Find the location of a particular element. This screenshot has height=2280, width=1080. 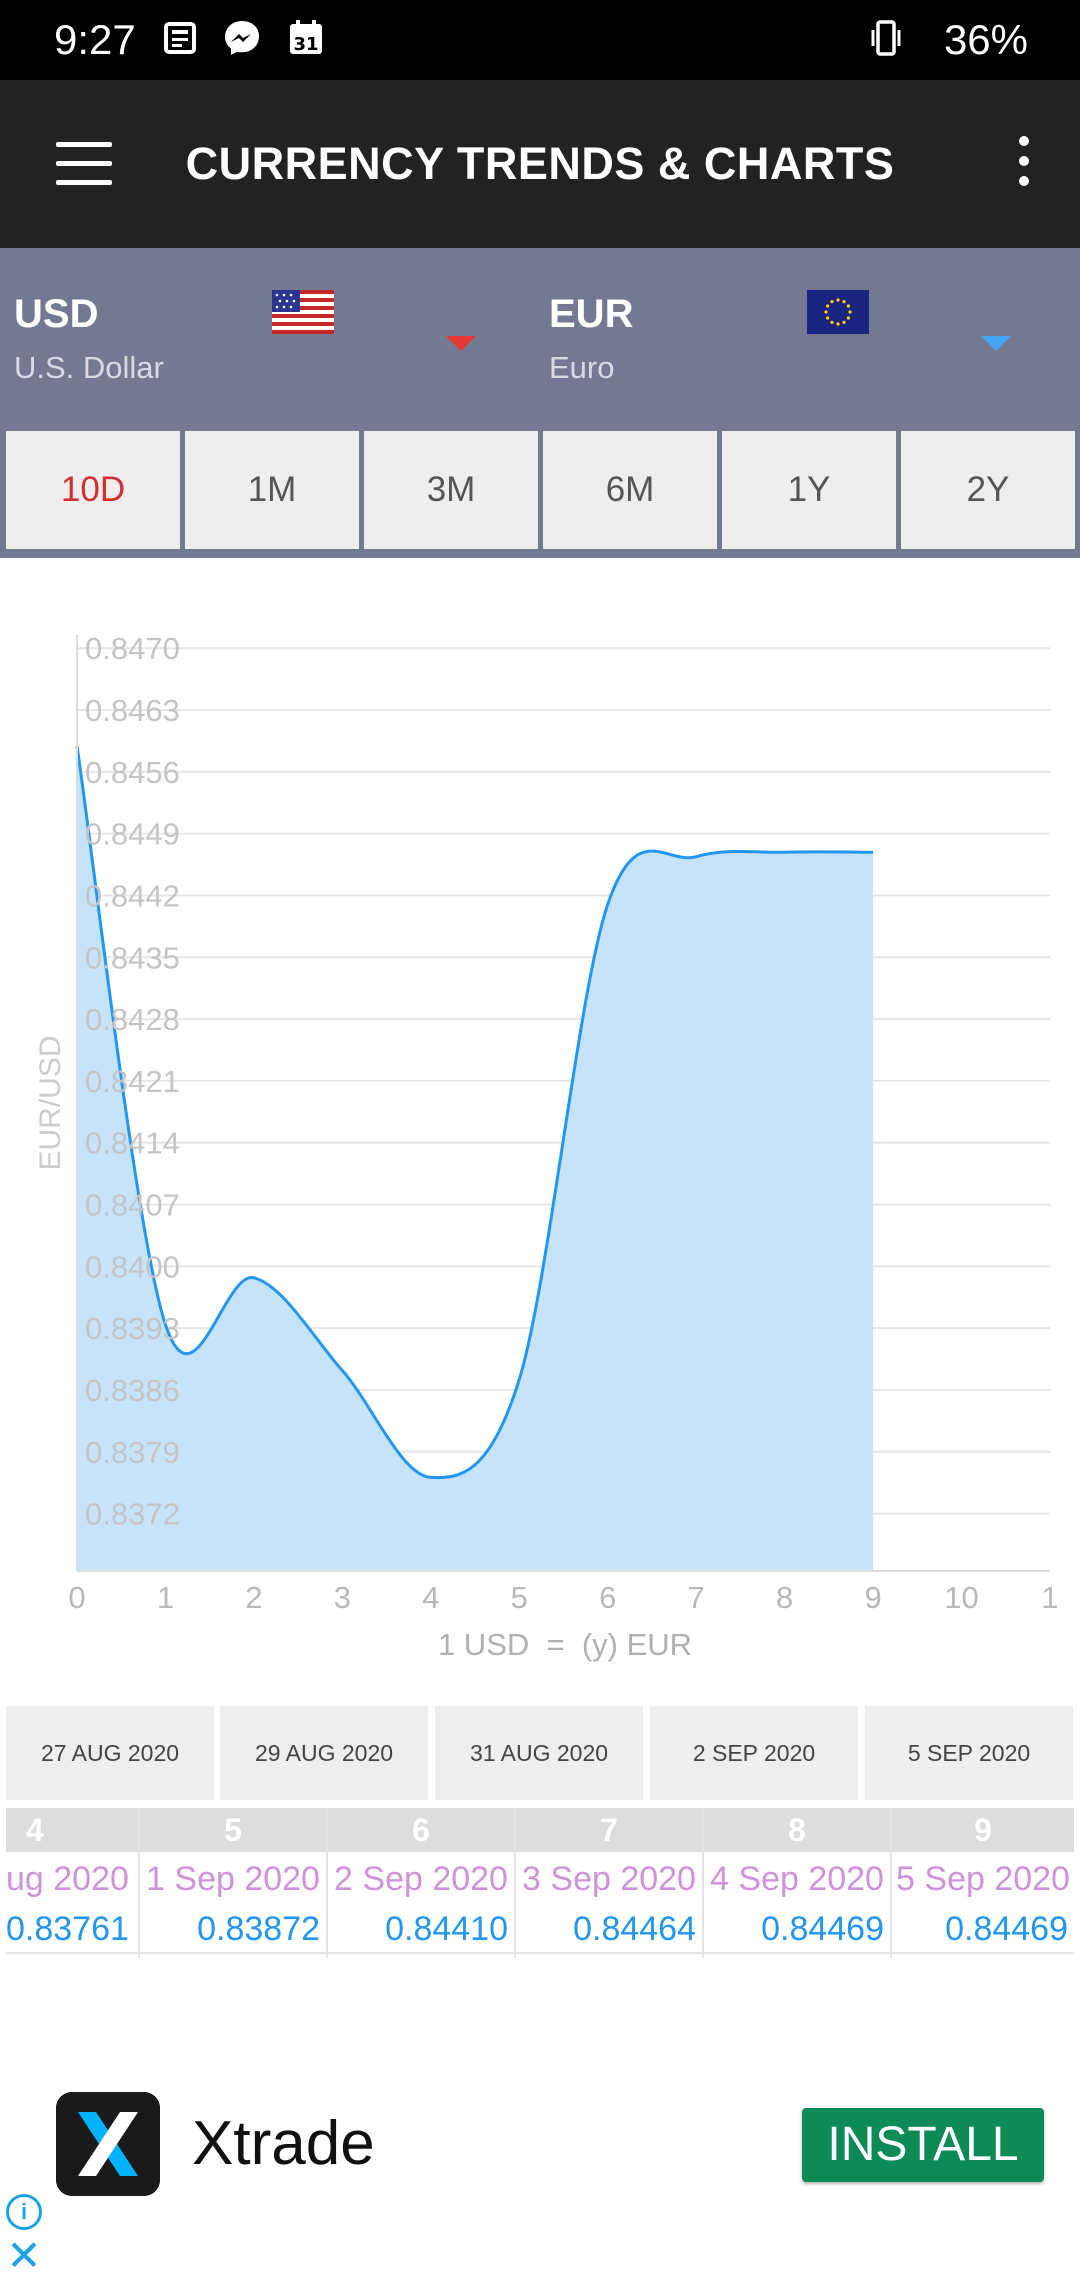

currency-pair-bar: USD U.S. Dollar EUR Euro is located at coordinates (540, 338).